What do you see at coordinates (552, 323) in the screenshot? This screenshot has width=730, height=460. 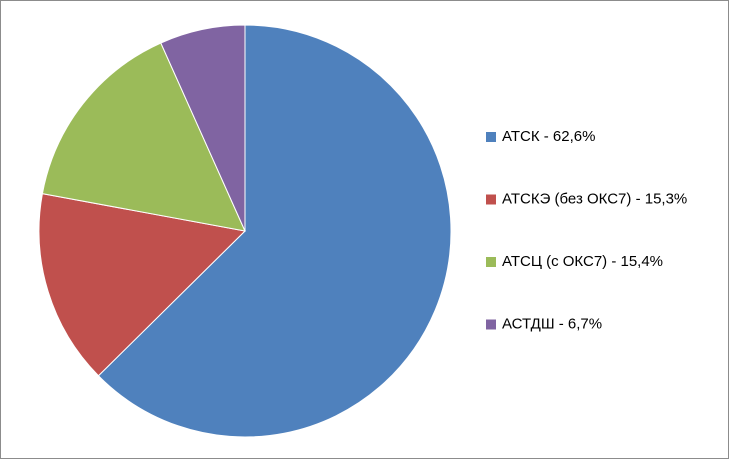 I see `legend-label: АСТДШ - 6,7%` at bounding box center [552, 323].